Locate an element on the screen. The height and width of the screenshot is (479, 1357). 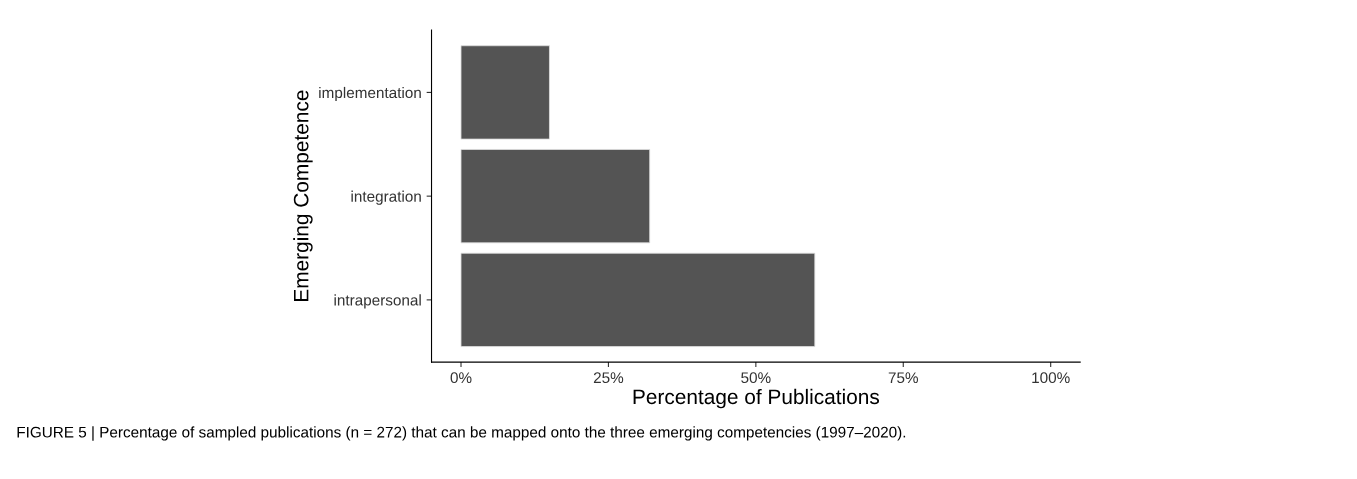
x-tick-label: 100% is located at coordinates (1051, 378).